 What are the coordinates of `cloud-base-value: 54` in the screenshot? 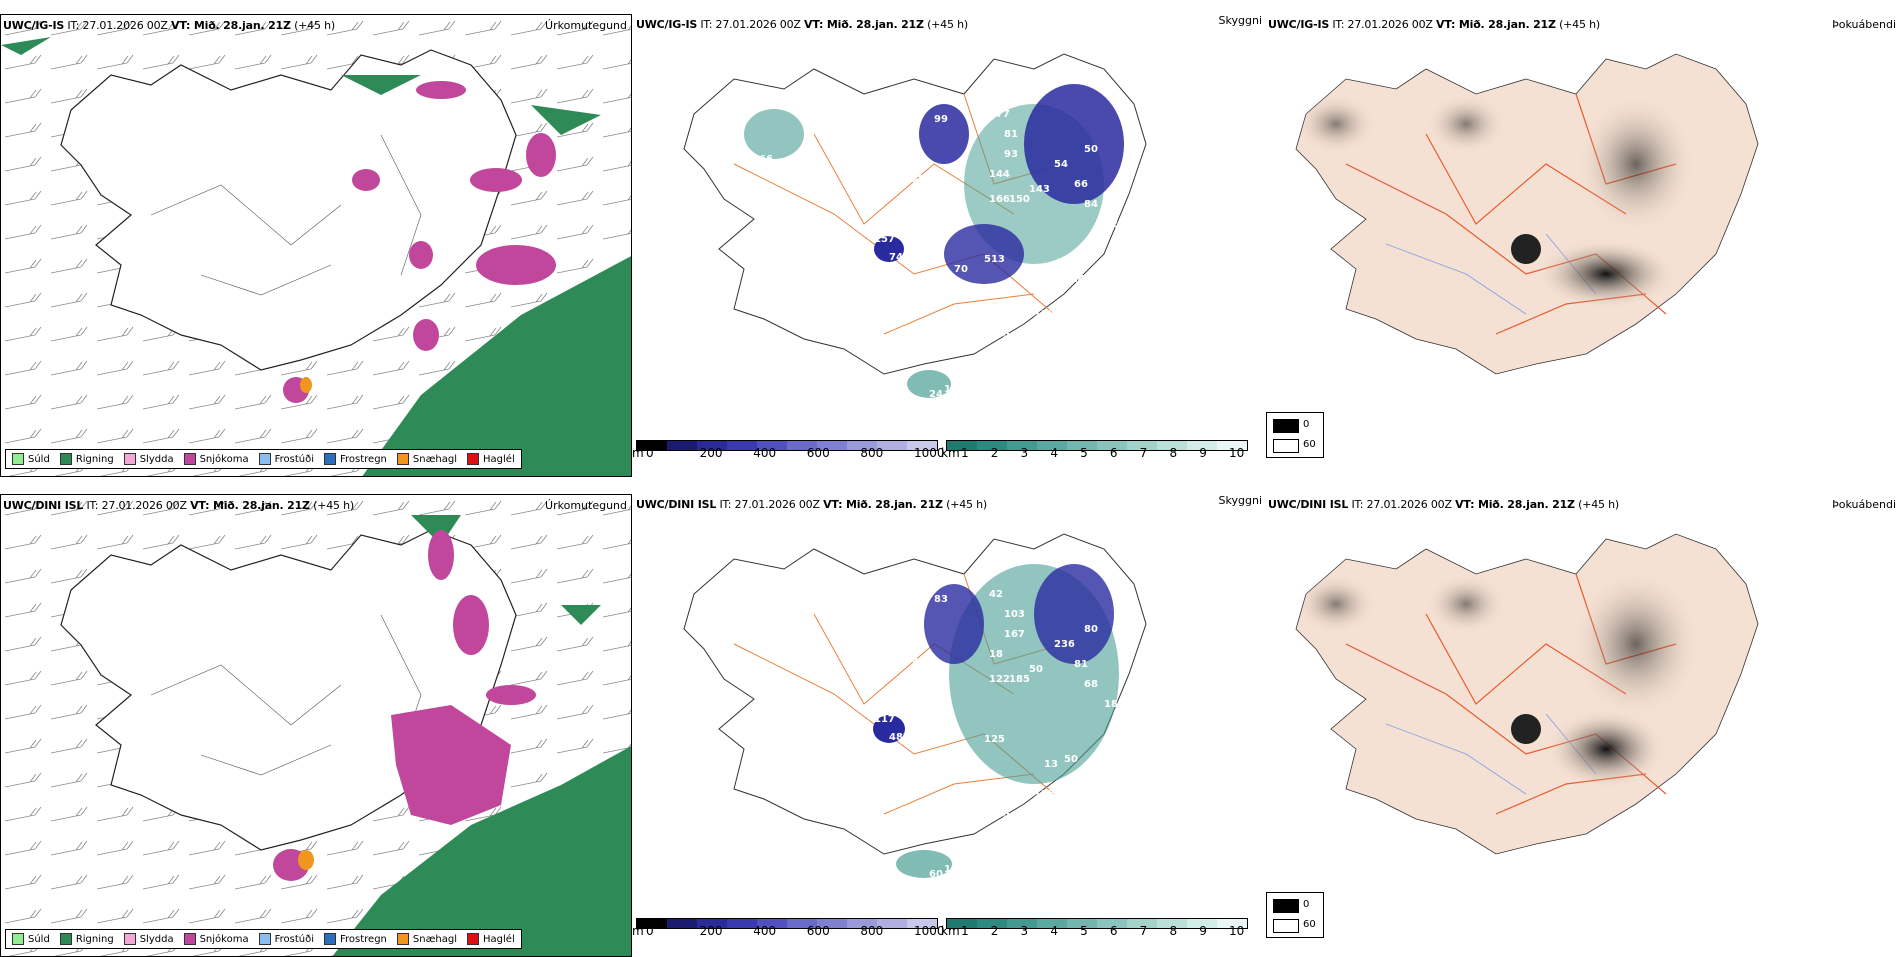 It's located at (1061, 164).